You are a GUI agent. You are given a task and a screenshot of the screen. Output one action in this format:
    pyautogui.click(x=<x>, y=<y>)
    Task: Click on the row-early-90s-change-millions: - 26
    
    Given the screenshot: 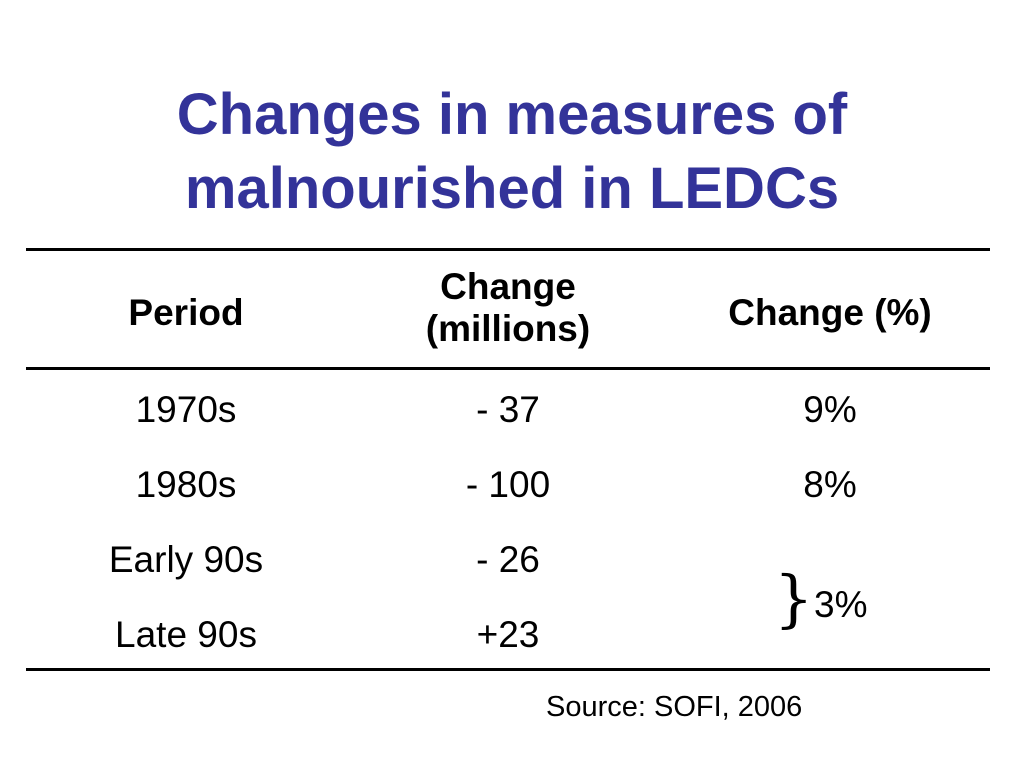 What is the action you would take?
    pyautogui.click(x=508, y=559)
    